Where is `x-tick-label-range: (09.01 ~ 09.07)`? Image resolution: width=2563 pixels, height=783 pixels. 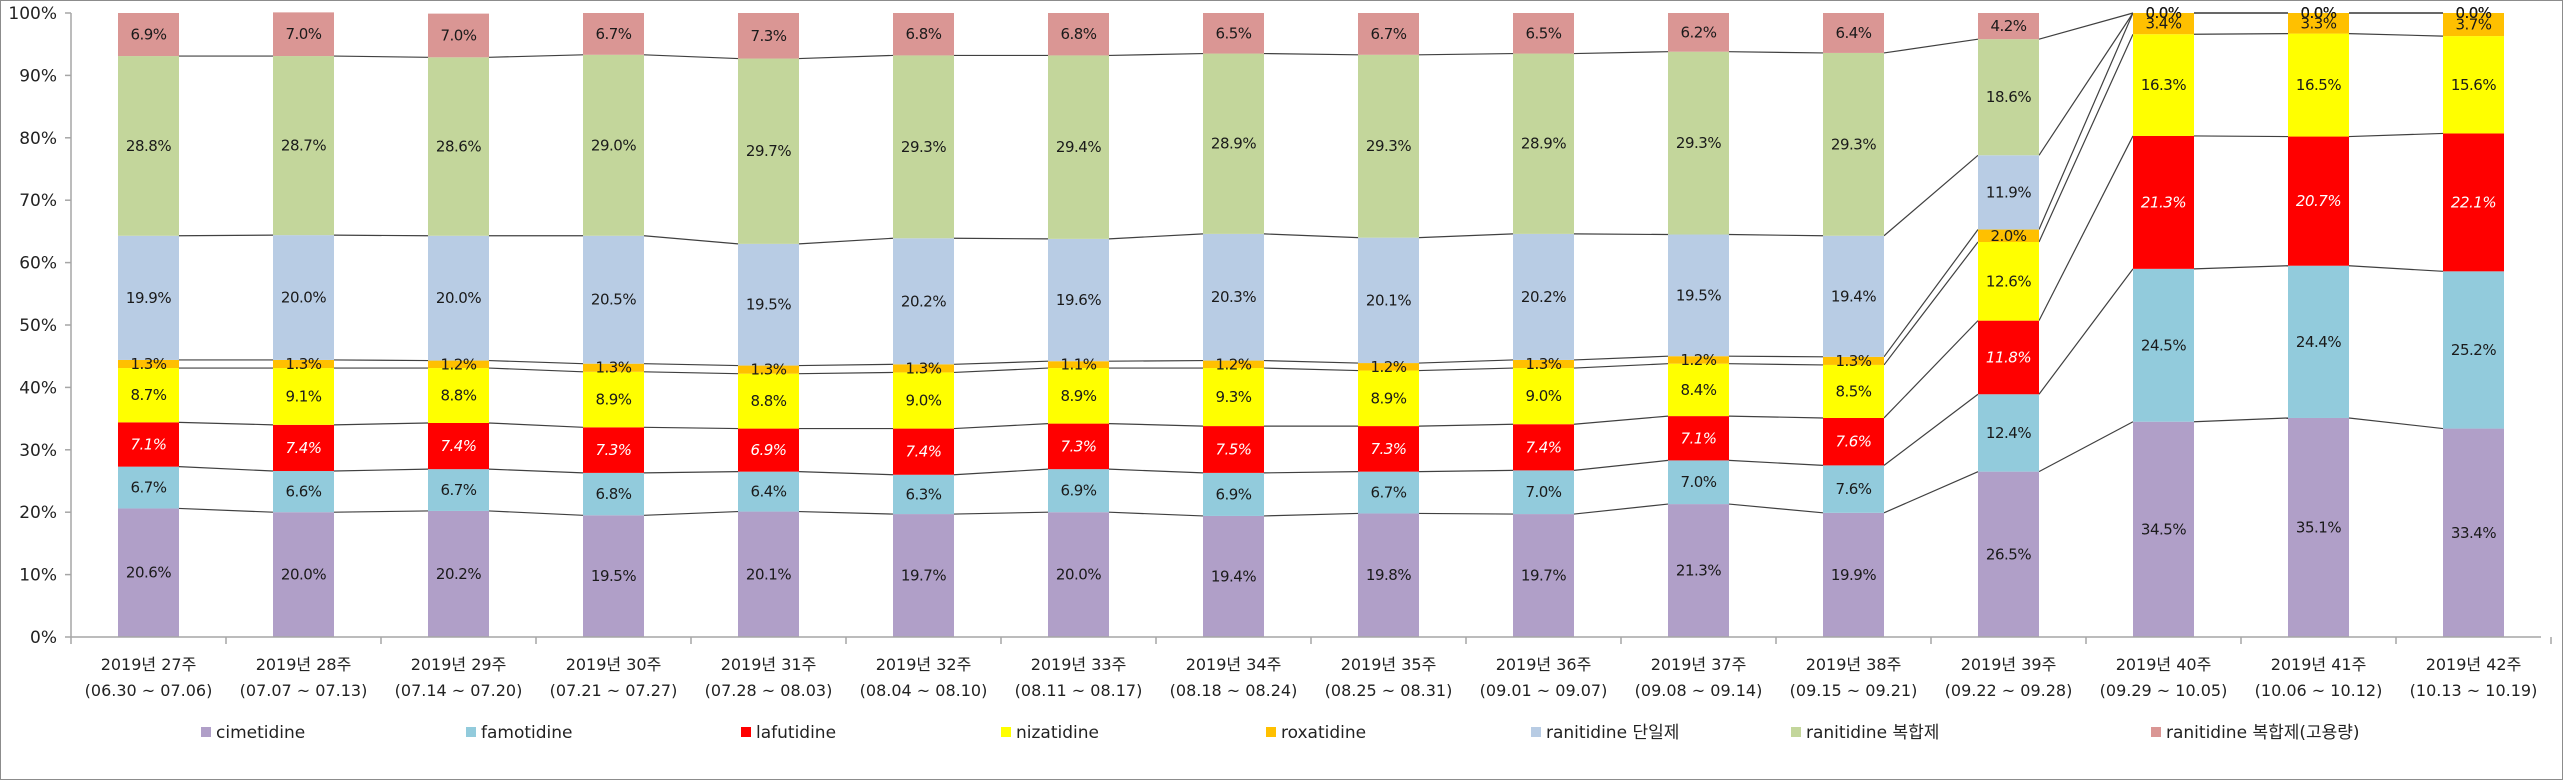
x-tick-label-range: (09.01 ~ 09.07) is located at coordinates (1544, 690).